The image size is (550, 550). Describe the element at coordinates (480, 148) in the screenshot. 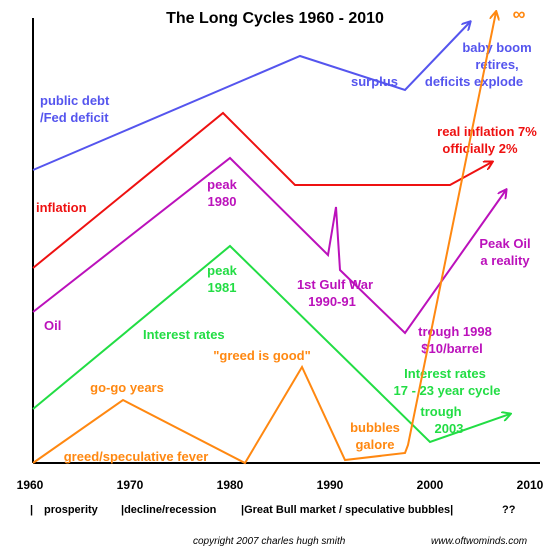

I see `real-inflation-line2: officially 2%` at that location.